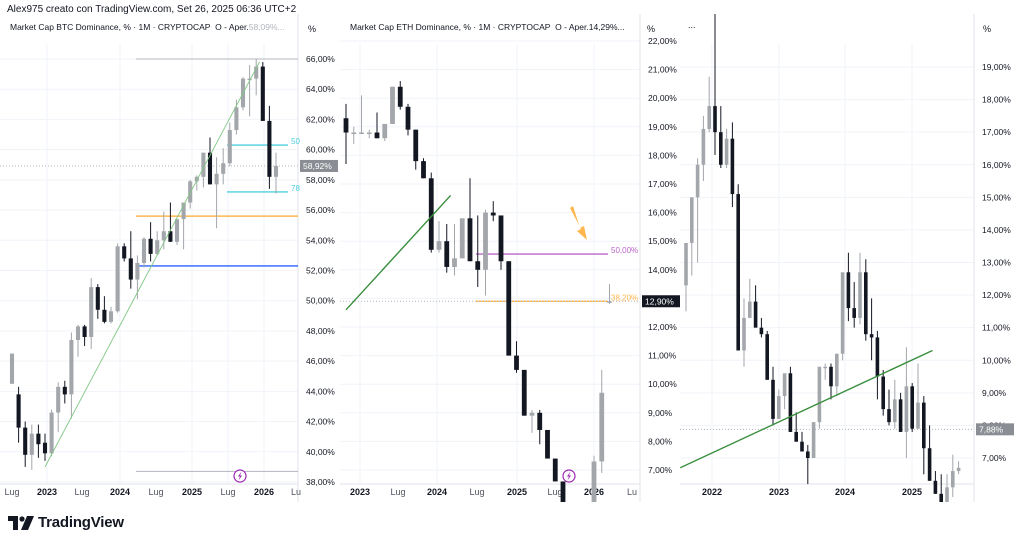 Image resolution: width=1024 pixels, height=544 pixels. What do you see at coordinates (812, 492) in the screenshot?
I see `time-axis: 2022 2023 2024 2025` at bounding box center [812, 492].